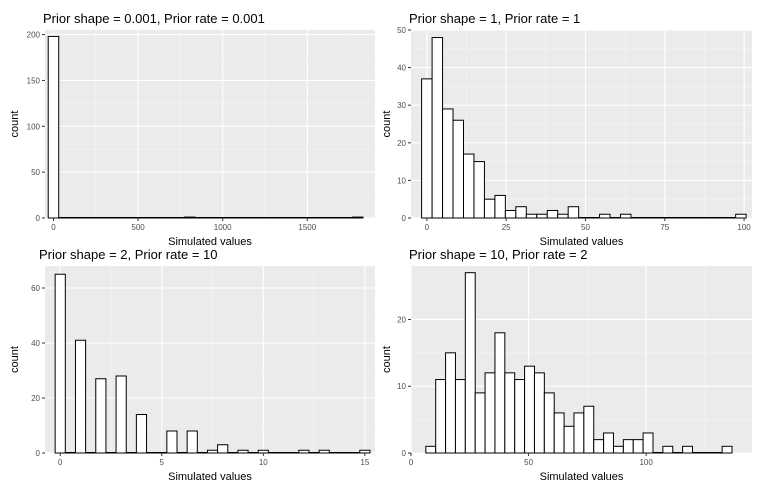  I want to click on y-tick-label: 40, so click(401, 68).